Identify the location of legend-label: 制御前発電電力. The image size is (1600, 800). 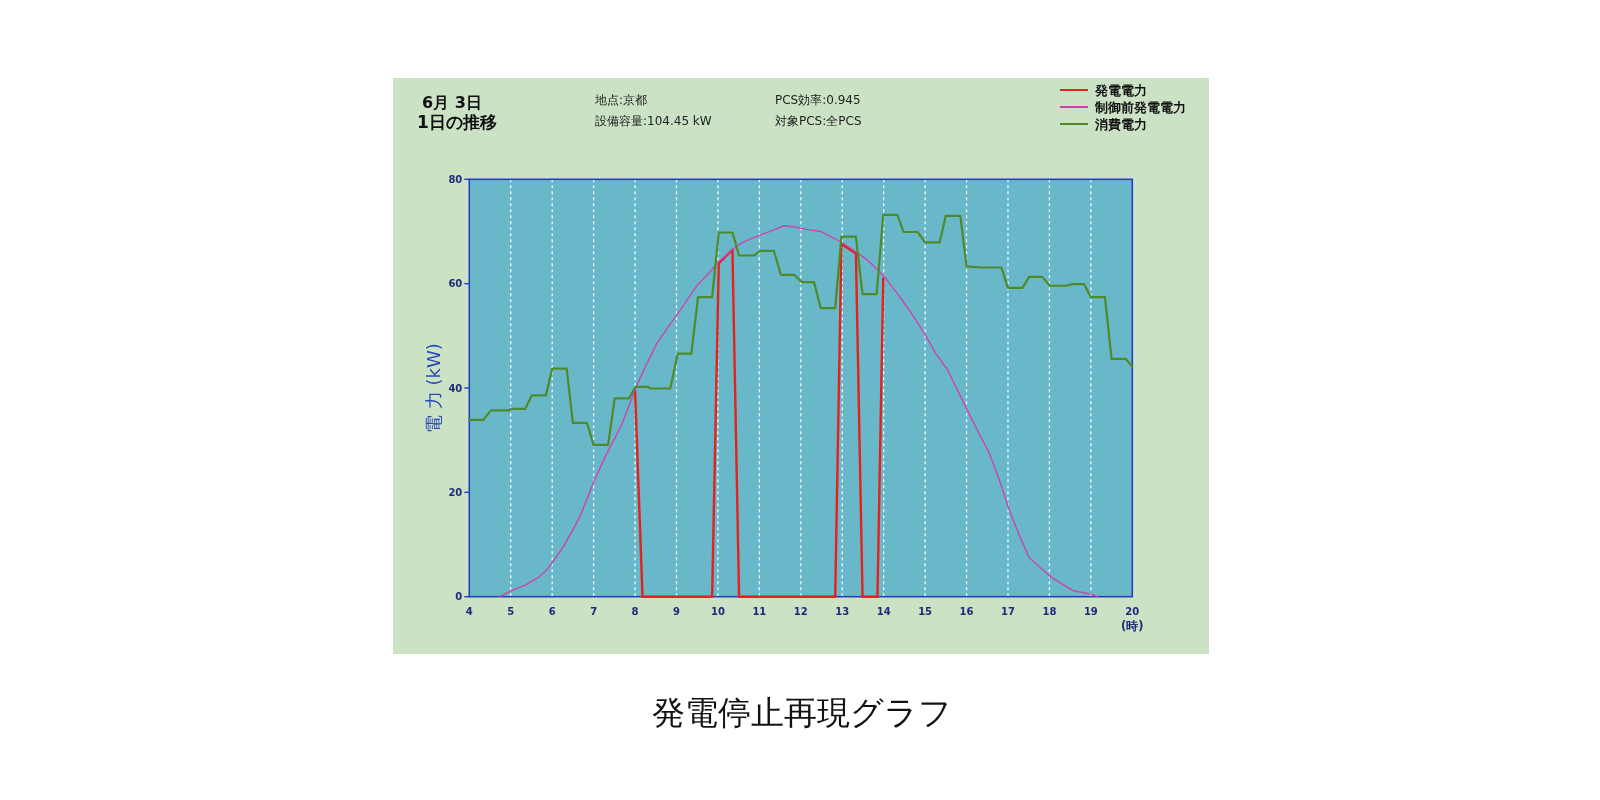
(1140, 107).